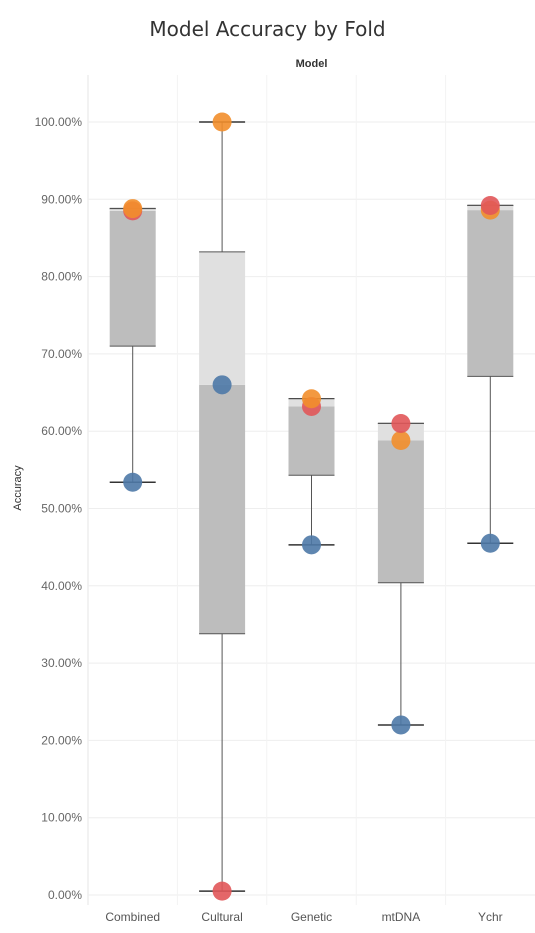 The image size is (535, 933). Describe the element at coordinates (61, 740) in the screenshot. I see `y-tick-label: 20.00%` at that location.